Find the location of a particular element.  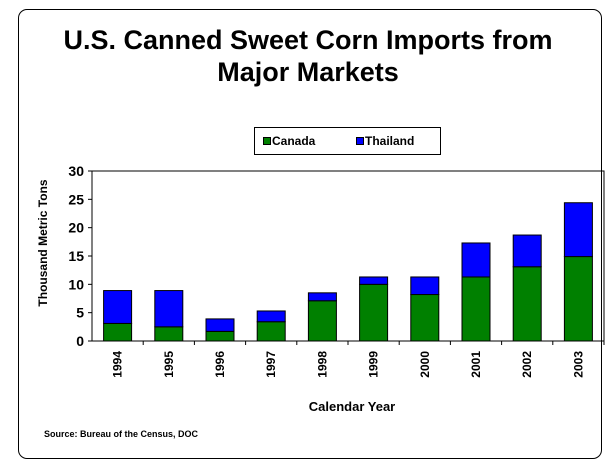

bar-canada-1995 is located at coordinates (169, 334).